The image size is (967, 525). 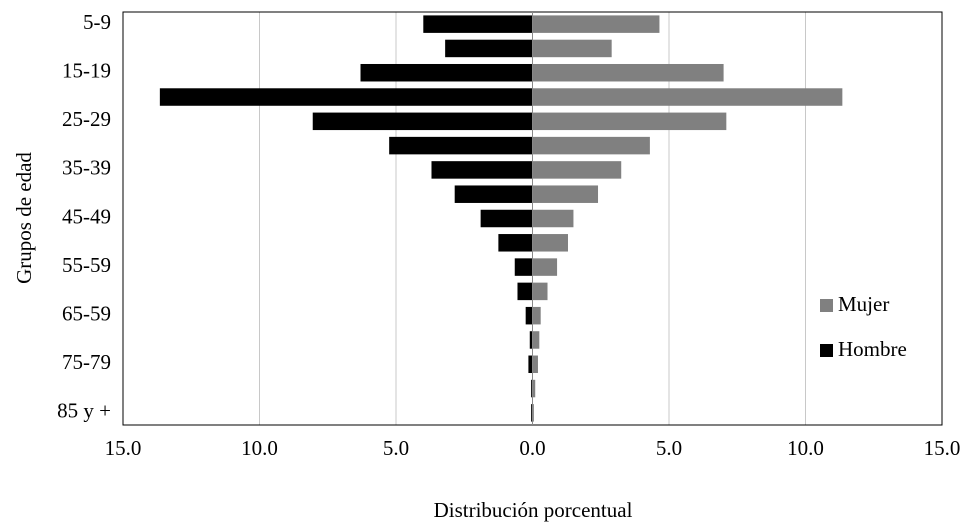 What do you see at coordinates (97, 22) in the screenshot?
I see `y-tick-label: 5-9` at bounding box center [97, 22].